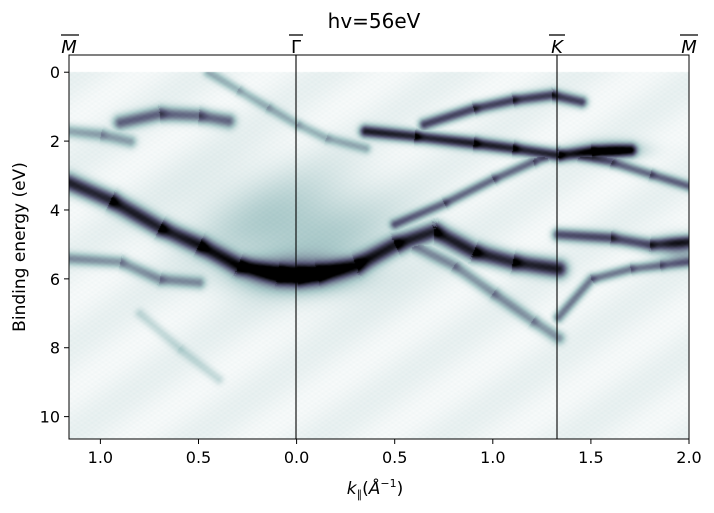 This screenshot has width=714, height=513. What do you see at coordinates (55, 141) in the screenshot?
I see `y-tick-label: 2` at bounding box center [55, 141].